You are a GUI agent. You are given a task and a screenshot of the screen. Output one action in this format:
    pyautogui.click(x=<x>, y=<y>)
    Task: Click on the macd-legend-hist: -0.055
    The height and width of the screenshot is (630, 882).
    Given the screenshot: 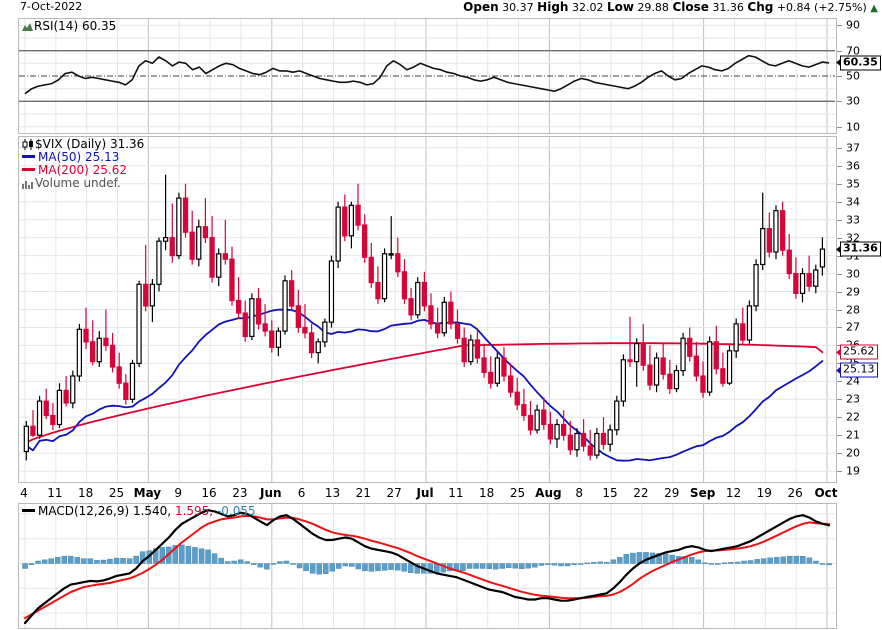 What is the action you would take?
    pyautogui.click(x=236, y=511)
    